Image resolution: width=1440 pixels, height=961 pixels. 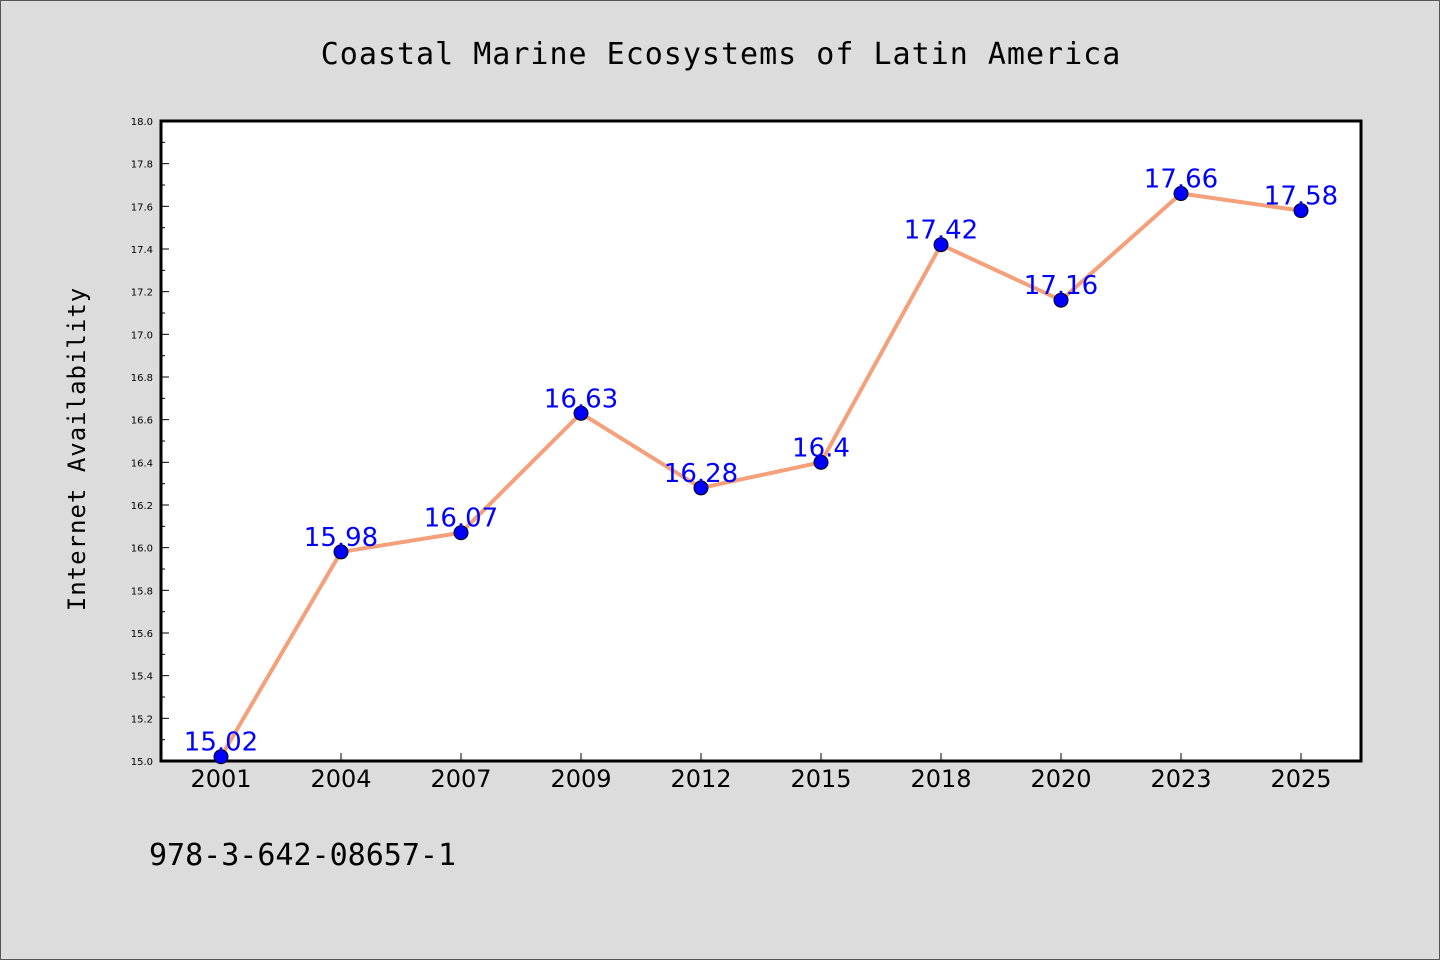 I want to click on data-label: 17.66, so click(x=1181, y=180).